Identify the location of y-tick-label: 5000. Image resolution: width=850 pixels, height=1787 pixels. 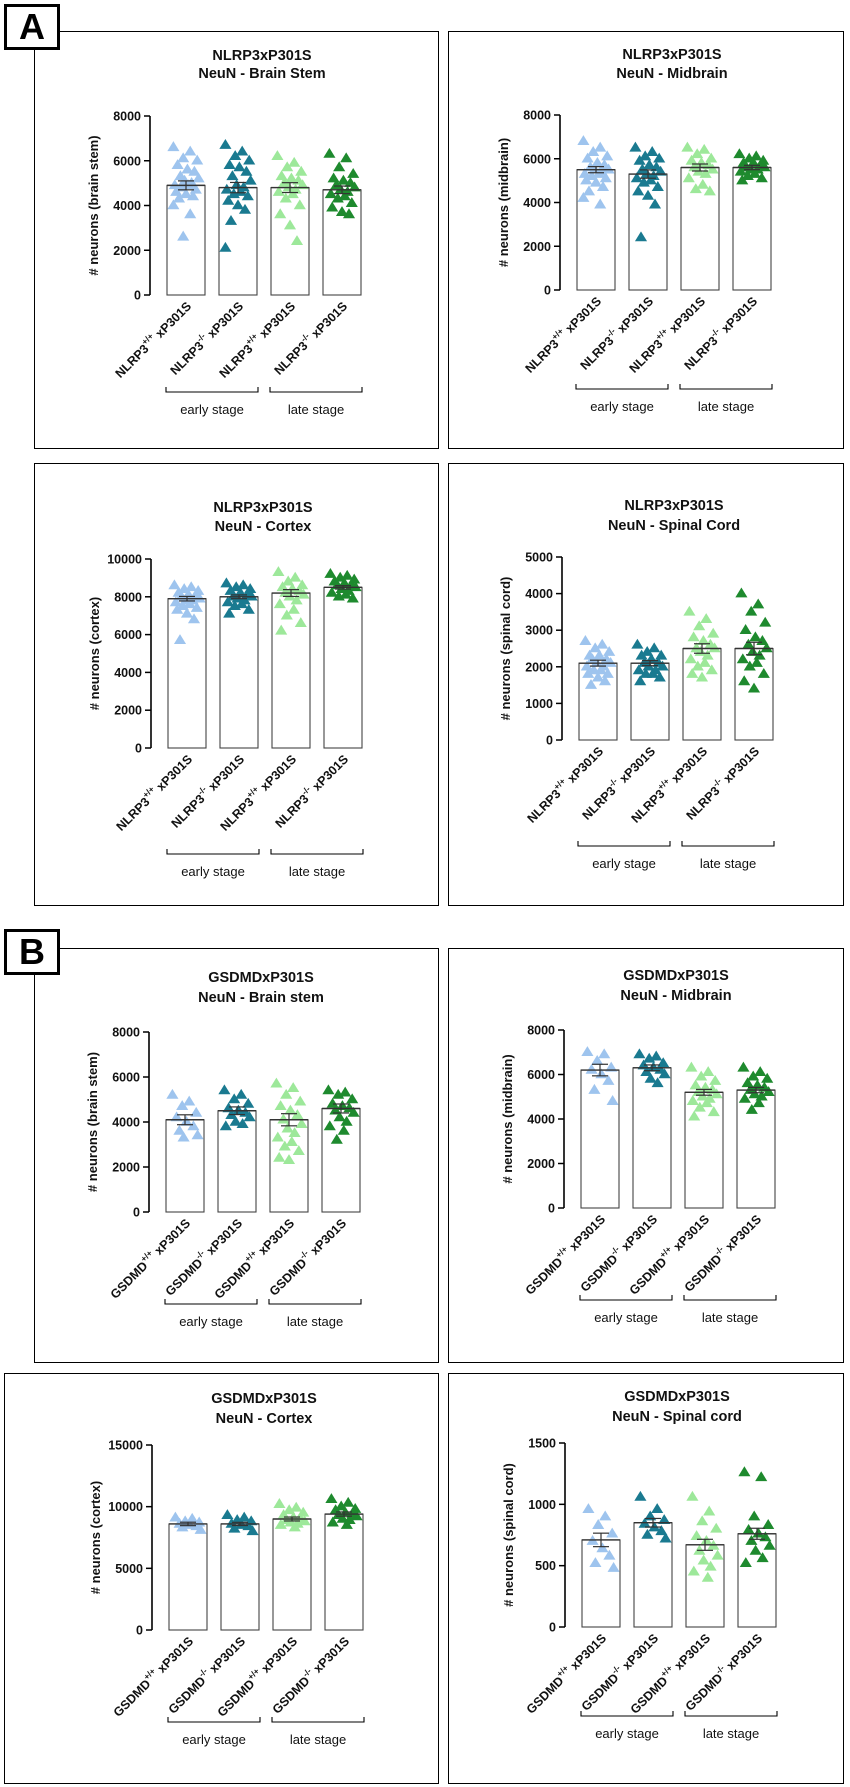
(129, 1569).